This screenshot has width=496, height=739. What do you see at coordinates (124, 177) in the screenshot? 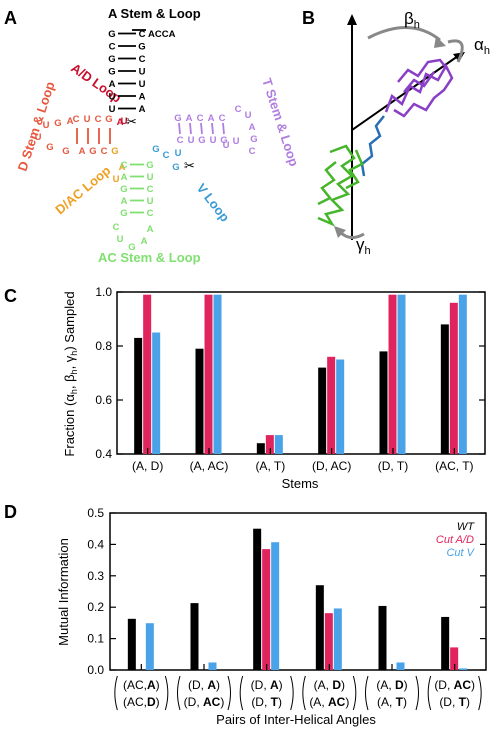
I see `ac-left-nt-1: A` at bounding box center [124, 177].